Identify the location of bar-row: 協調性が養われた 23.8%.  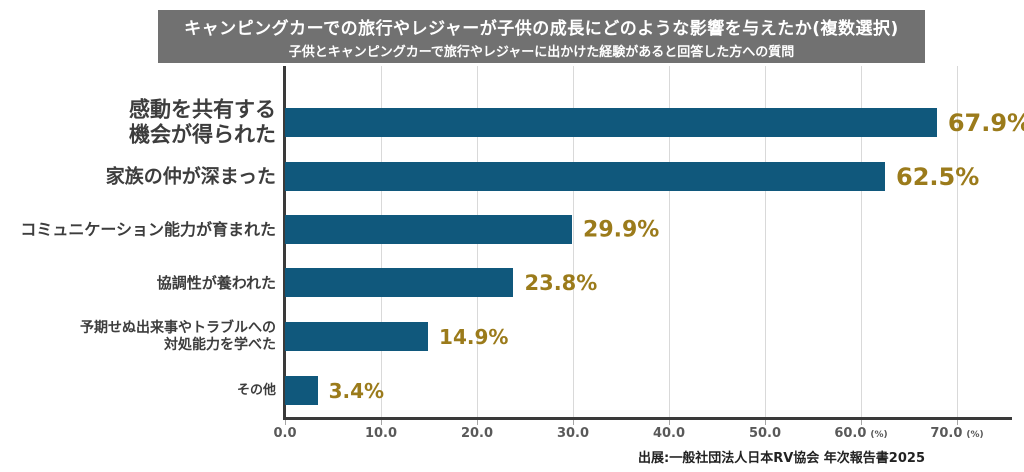
(584, 282).